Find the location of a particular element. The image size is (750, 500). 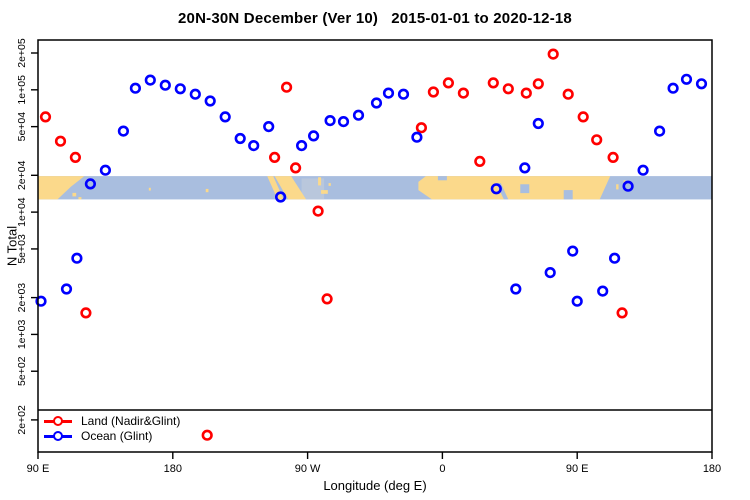

y-tick-label: 2e+02 is located at coordinates (22, 420).